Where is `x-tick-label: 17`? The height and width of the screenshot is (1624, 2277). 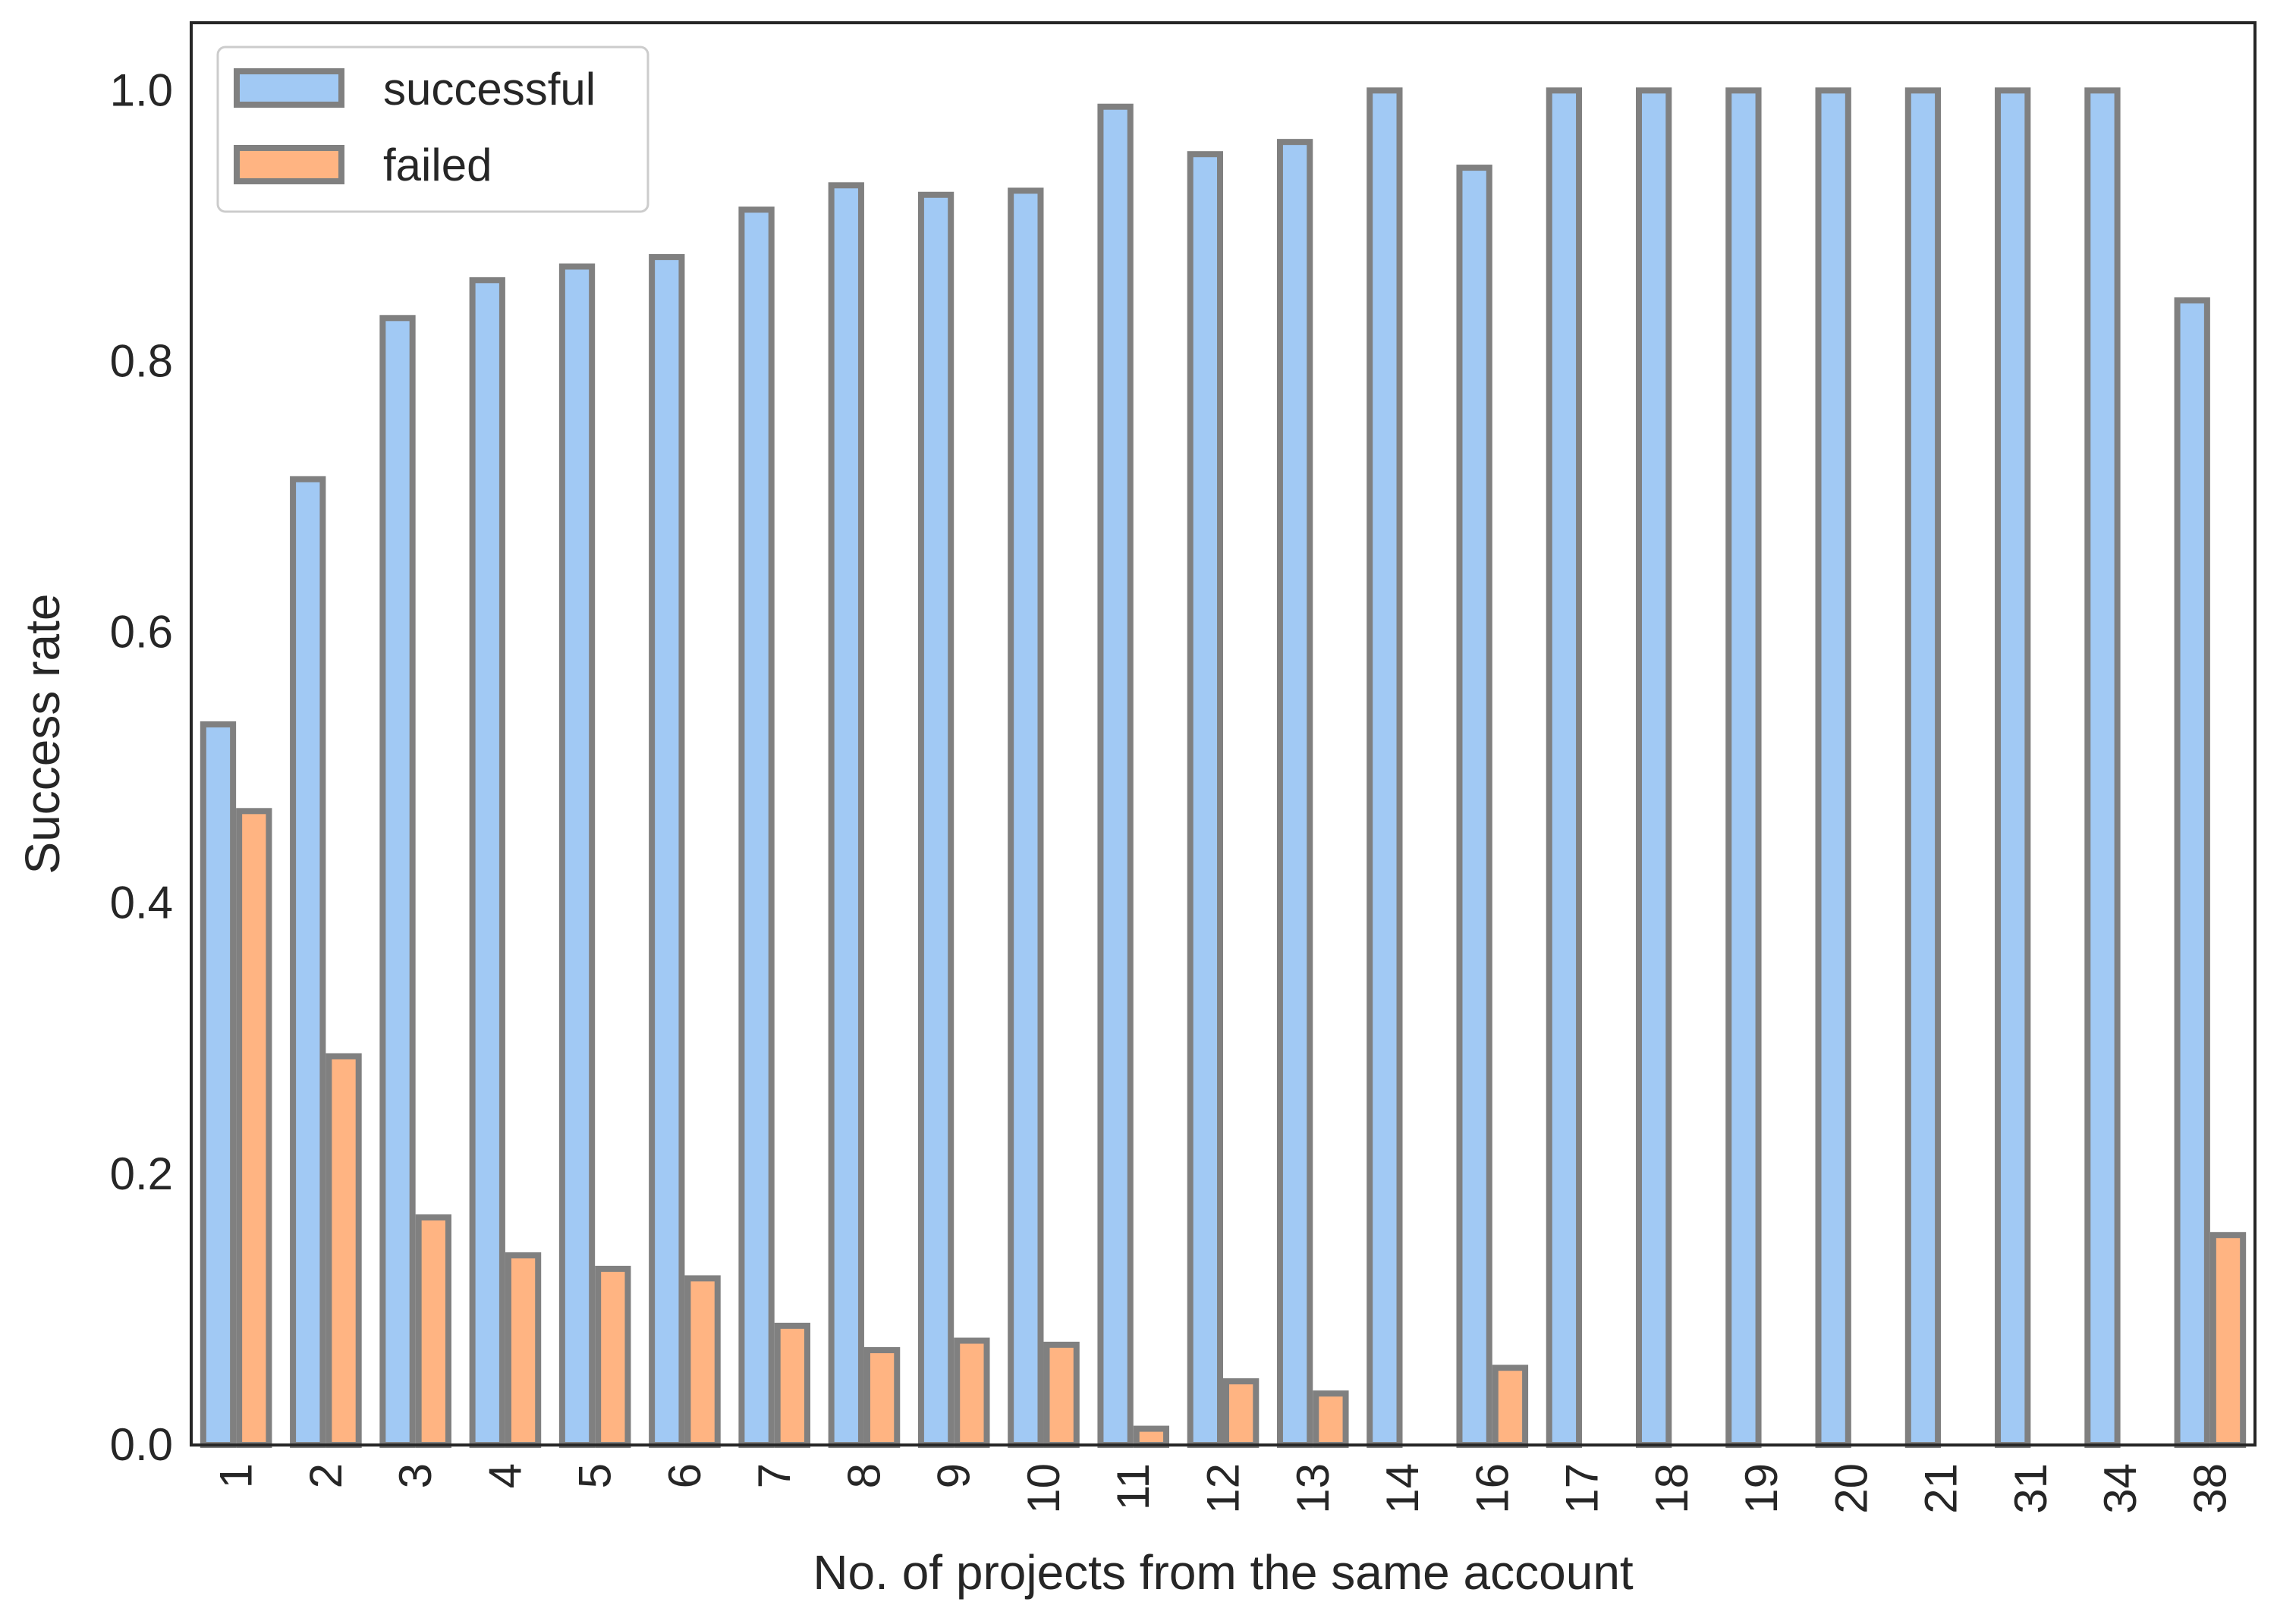 x-tick-label: 17 is located at coordinates (1583, 1488).